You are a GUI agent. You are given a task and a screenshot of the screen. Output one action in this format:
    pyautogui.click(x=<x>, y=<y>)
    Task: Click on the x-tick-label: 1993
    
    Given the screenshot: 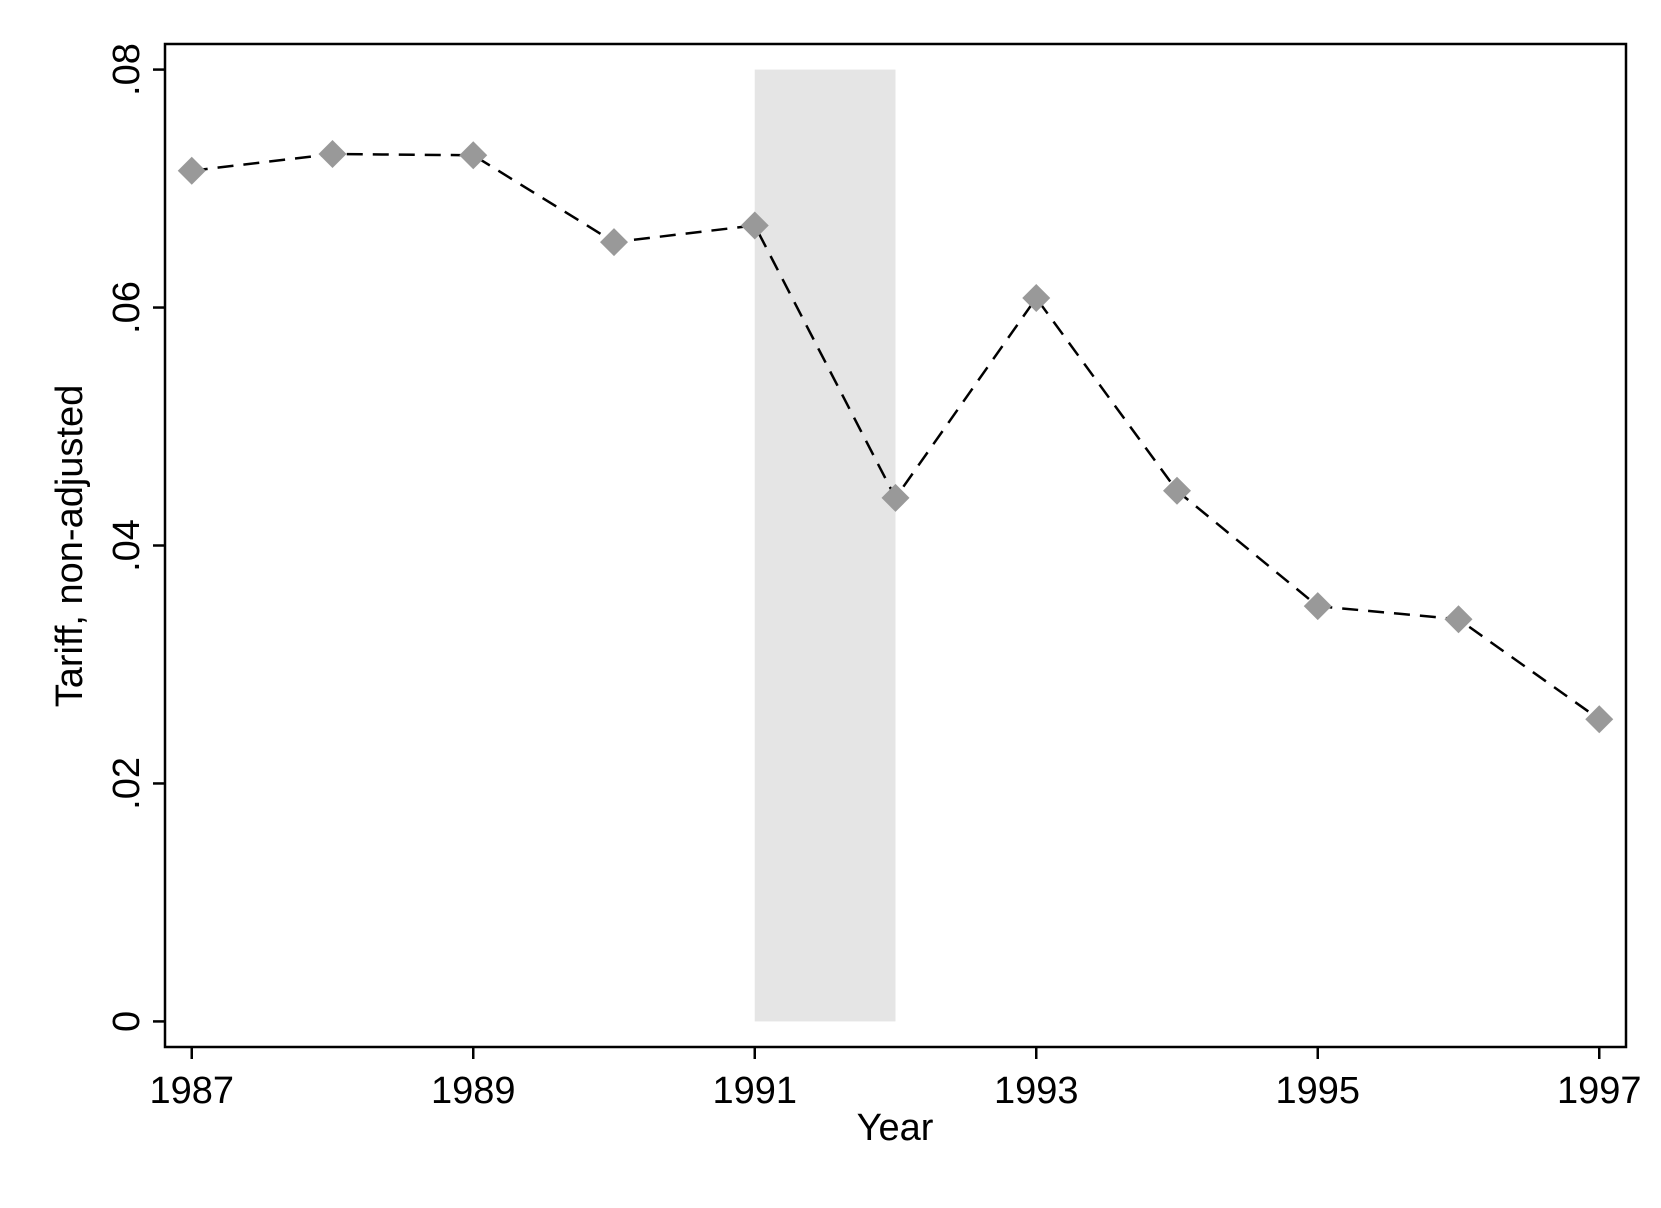 What is the action you would take?
    pyautogui.click(x=1036, y=1091)
    